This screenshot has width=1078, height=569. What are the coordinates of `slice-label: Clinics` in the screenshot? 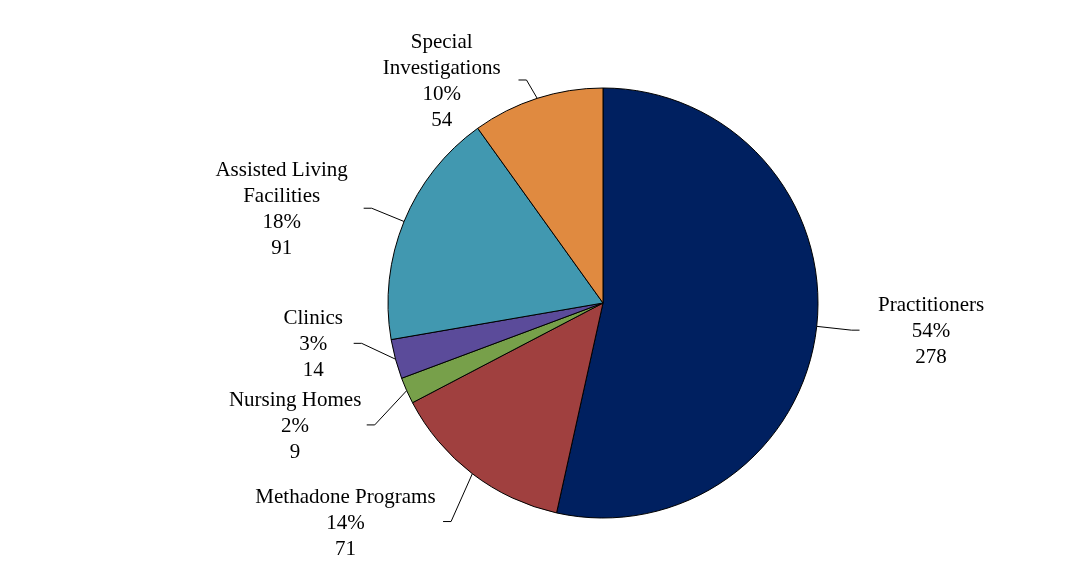 It's located at (313, 317).